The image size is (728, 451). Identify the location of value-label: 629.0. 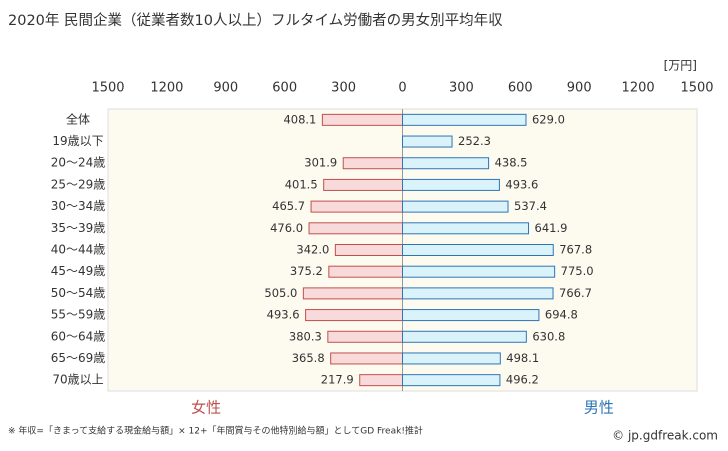
(548, 119).